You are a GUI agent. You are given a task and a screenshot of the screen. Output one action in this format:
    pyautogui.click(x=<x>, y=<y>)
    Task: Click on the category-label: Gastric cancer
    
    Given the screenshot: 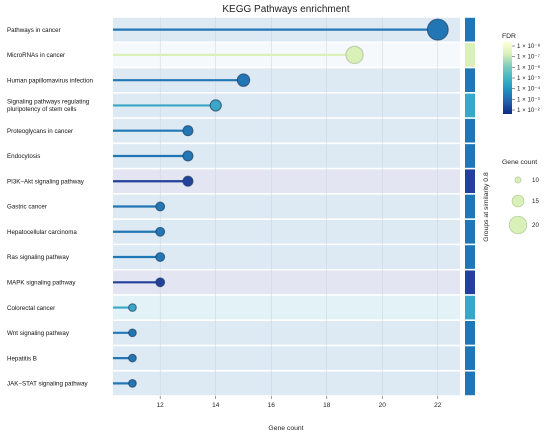 What is the action you would take?
    pyautogui.click(x=27, y=207)
    